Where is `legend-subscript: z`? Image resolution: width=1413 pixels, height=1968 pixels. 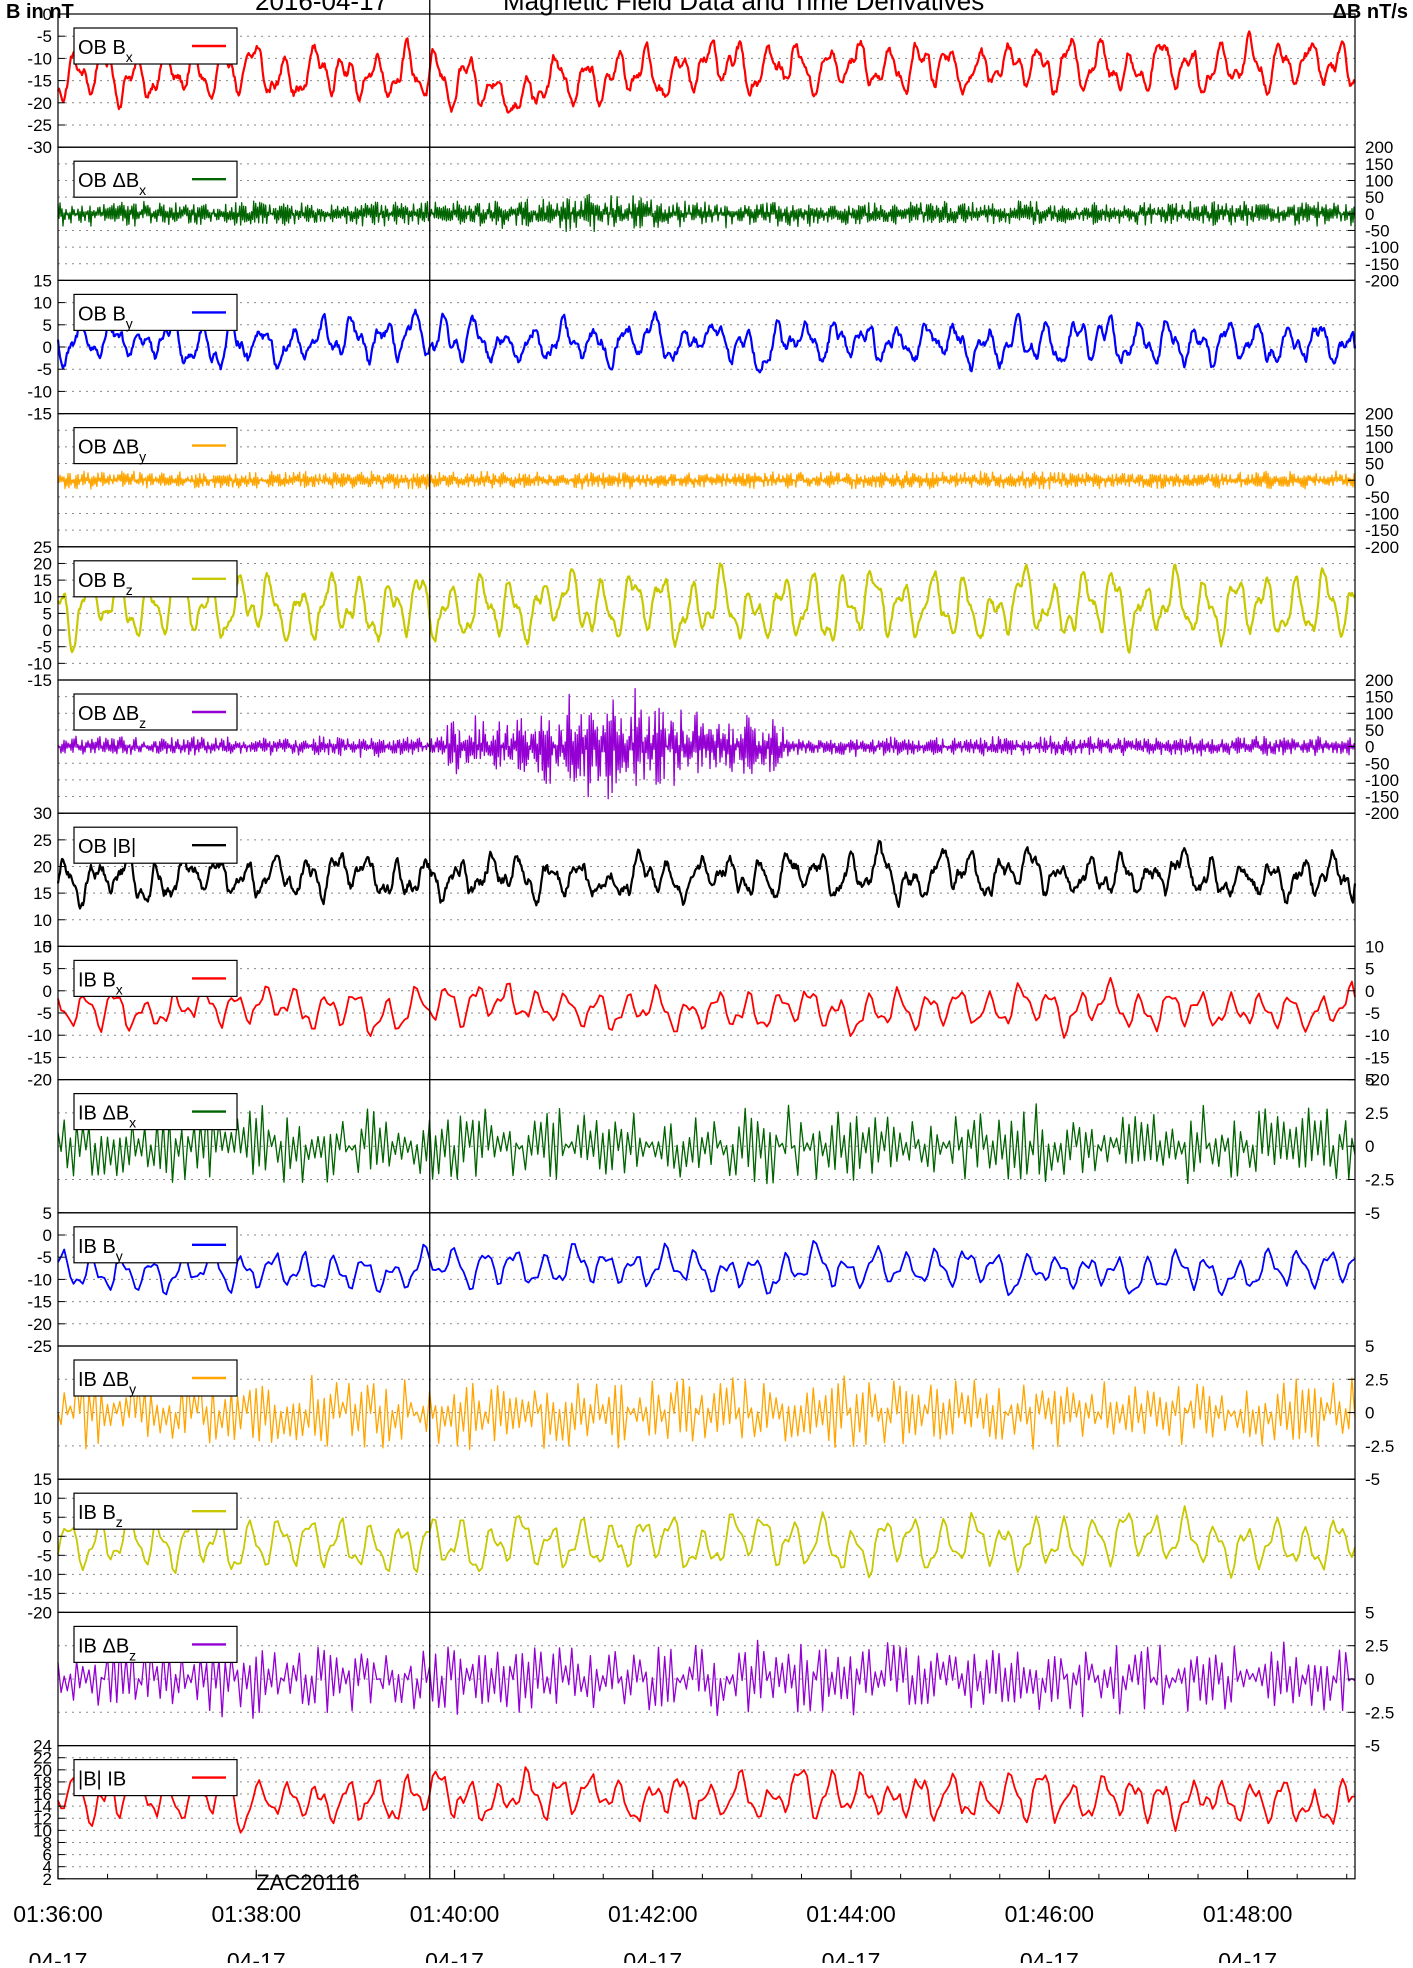 legend-subscript: z is located at coordinates (132, 1655).